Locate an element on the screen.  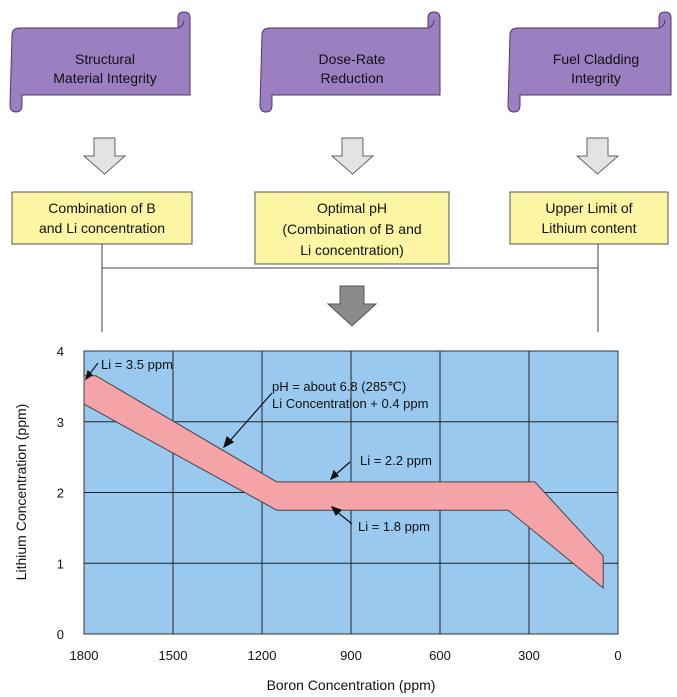
goal-line2: Integrity is located at coordinates (596, 78).